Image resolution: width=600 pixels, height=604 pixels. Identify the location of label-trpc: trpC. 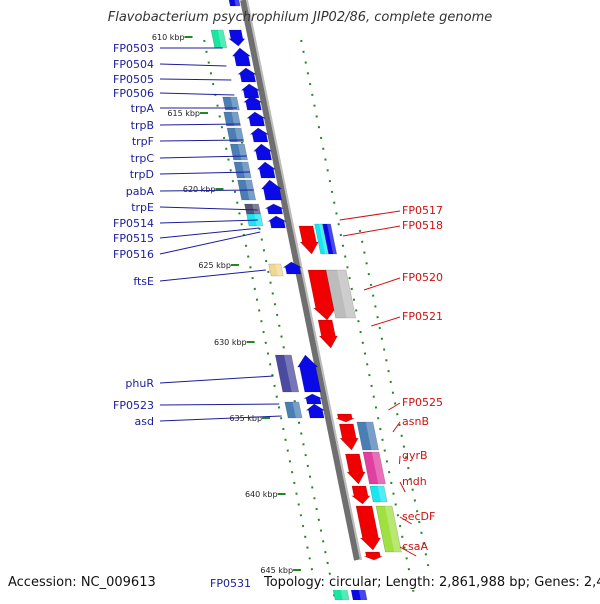
(143, 158).